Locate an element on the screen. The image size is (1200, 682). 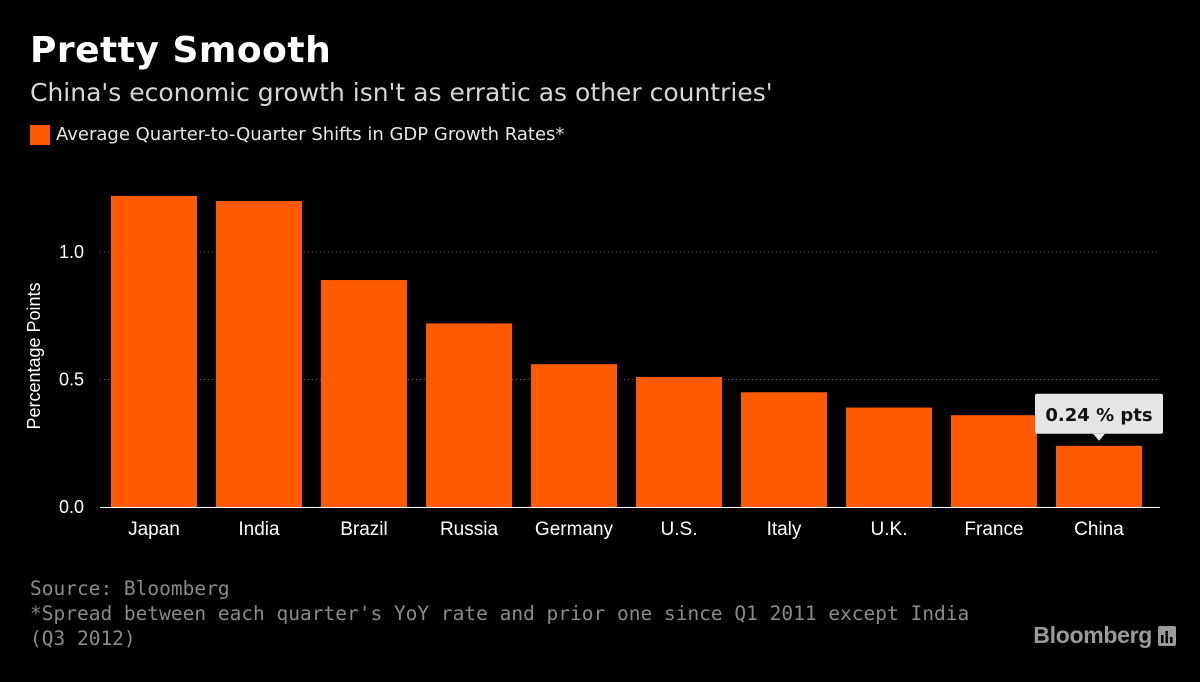
x-tick-label: France is located at coordinates (993, 529).